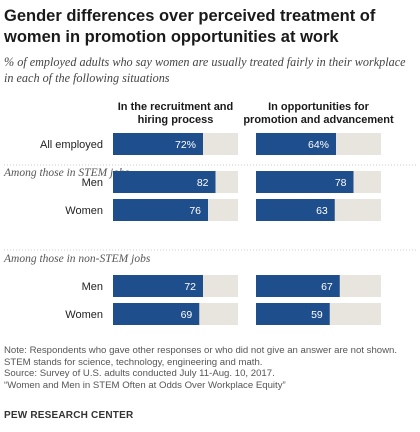 This screenshot has height=432, width=420. Describe the element at coordinates (176, 120) in the screenshot. I see `panel-header-line: hiring process` at that location.